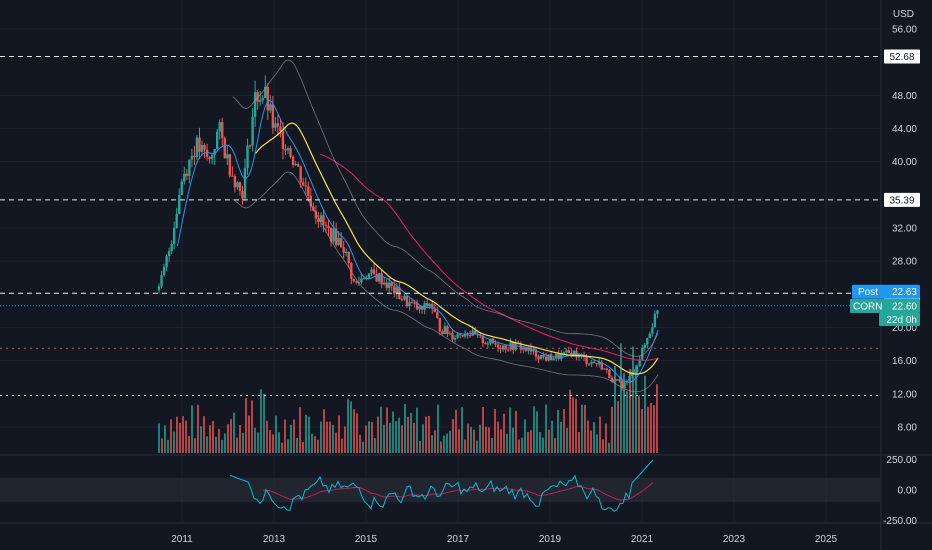  What do you see at coordinates (904, 361) in the screenshot?
I see `y-tick-label: 16.00` at bounding box center [904, 361].